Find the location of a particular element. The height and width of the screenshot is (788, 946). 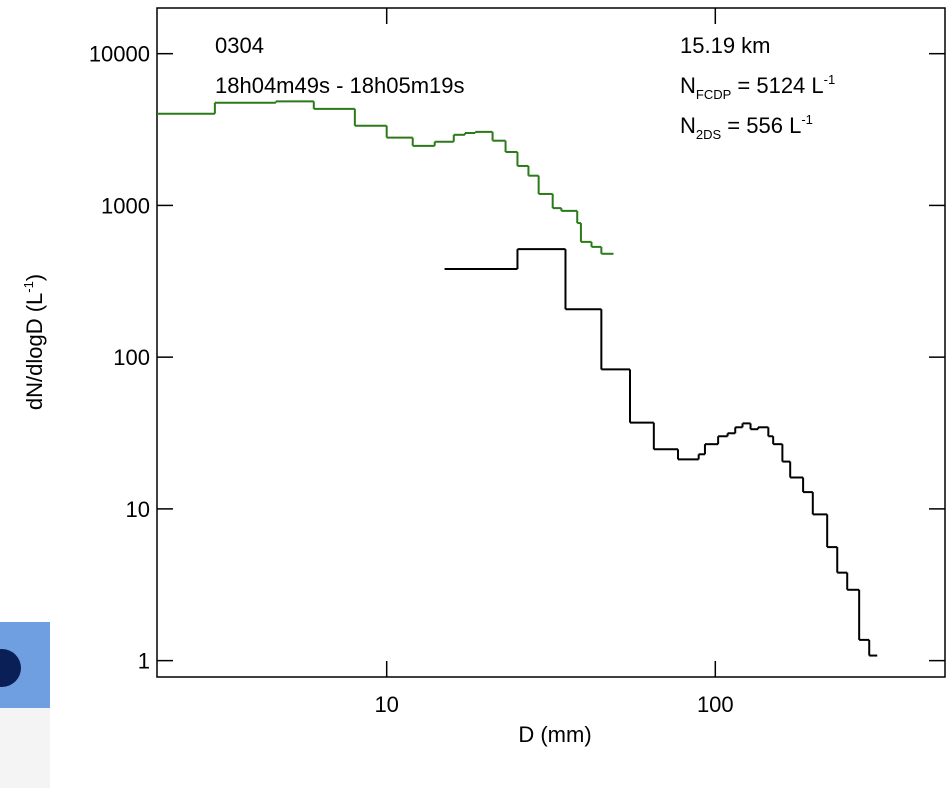

annotation: 0304 is located at coordinates (239, 45).